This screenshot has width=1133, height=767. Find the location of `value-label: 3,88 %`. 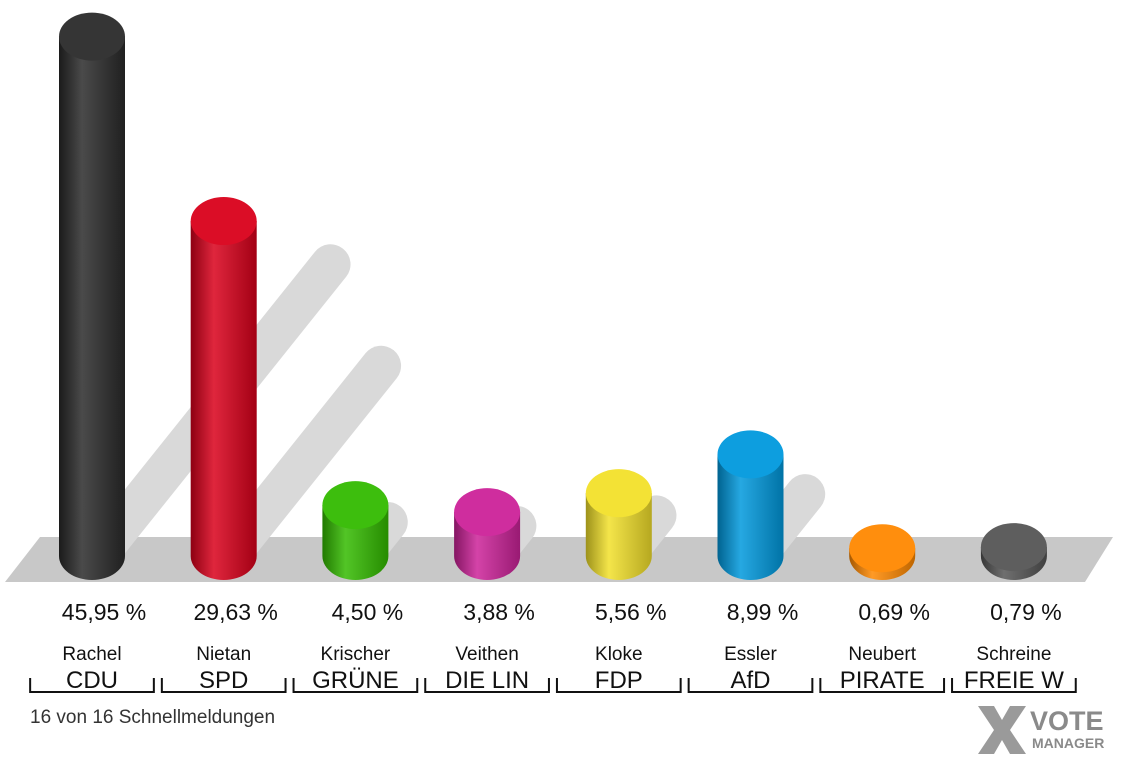

value-label: 3,88 % is located at coordinates (499, 612).